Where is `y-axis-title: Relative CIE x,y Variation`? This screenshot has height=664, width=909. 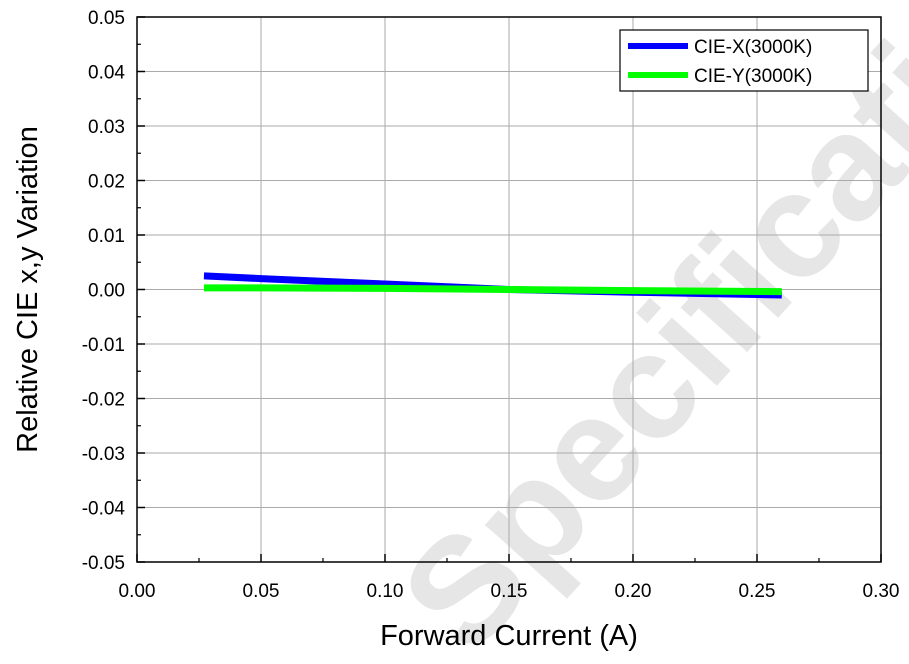
y-axis-title: Relative CIE x,y Variation is located at coordinates (28, 289).